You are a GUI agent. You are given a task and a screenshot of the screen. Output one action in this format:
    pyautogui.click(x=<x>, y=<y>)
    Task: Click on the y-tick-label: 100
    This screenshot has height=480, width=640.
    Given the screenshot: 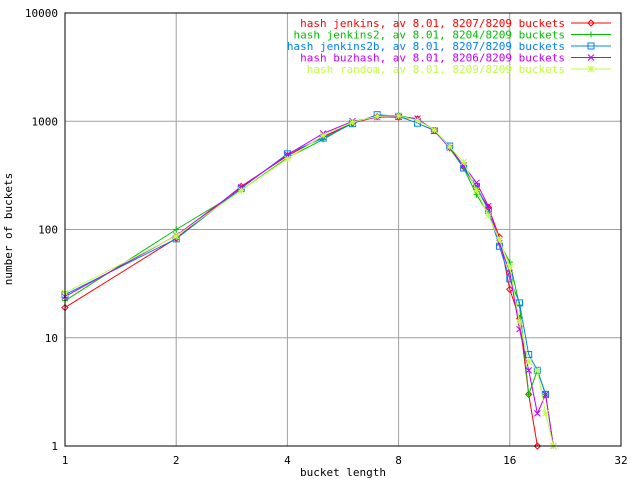 What is the action you would take?
    pyautogui.click(x=48, y=230)
    